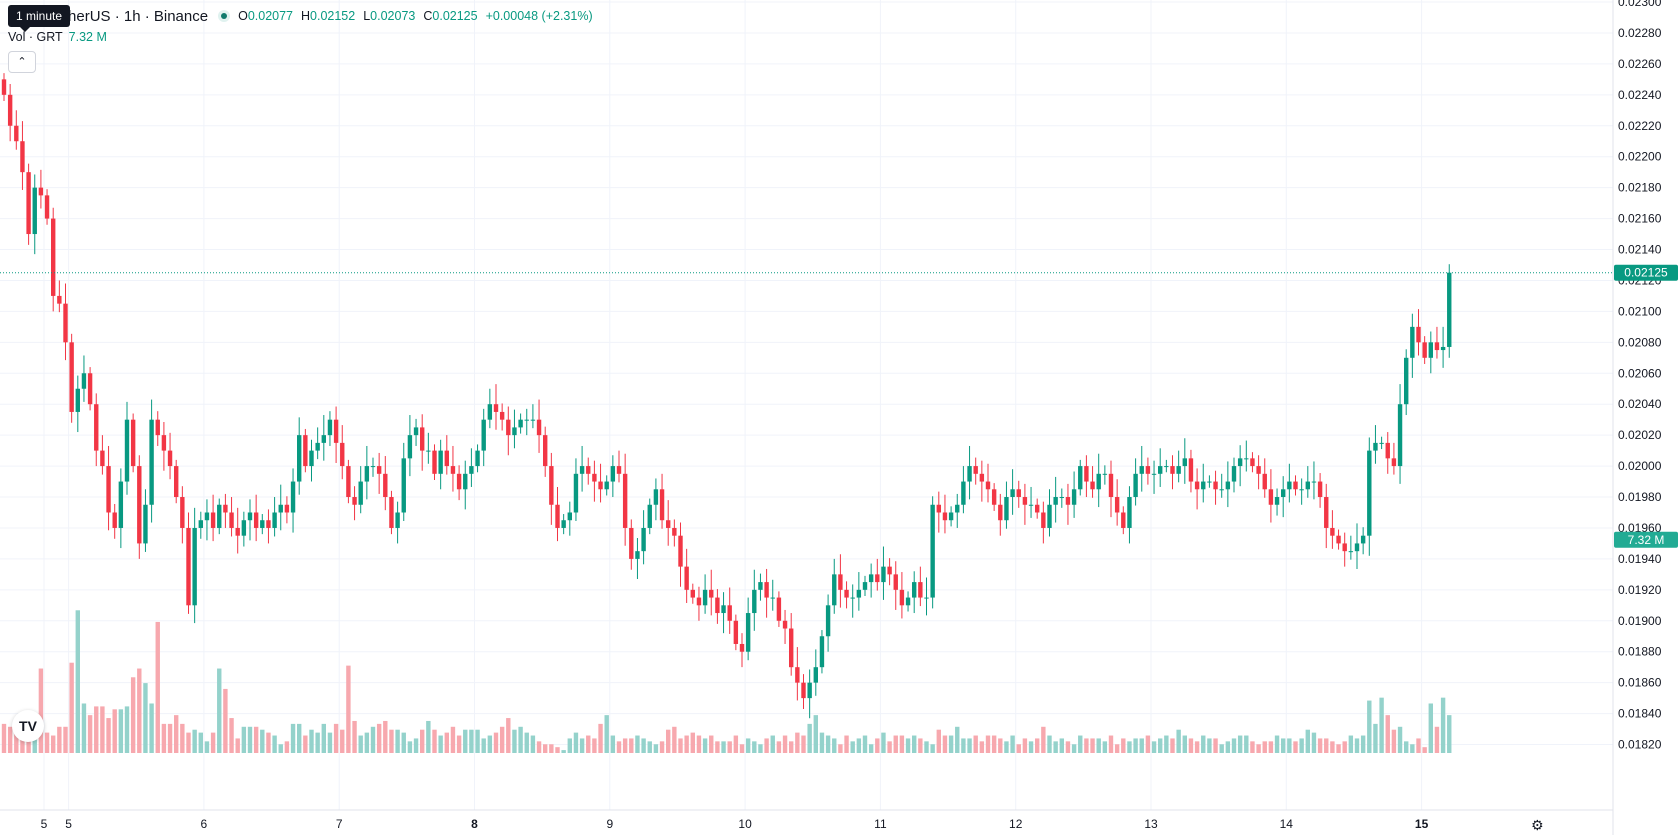 The height and width of the screenshot is (835, 1678). What do you see at coordinates (1640, 745) in the screenshot?
I see `price-tick-label: 0.01820` at bounding box center [1640, 745].